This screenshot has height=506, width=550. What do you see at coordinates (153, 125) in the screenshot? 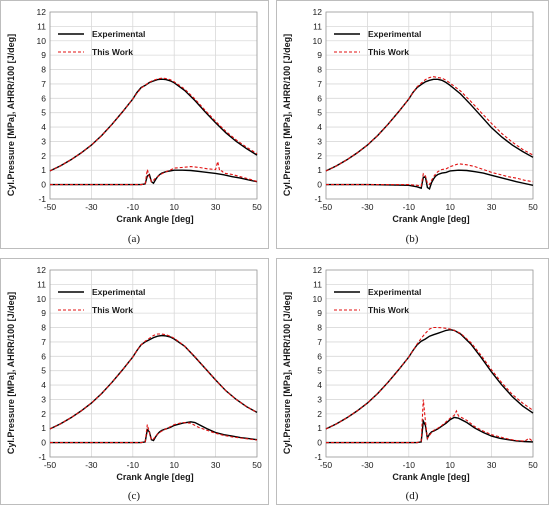
I see `experimental-pressure-line` at bounding box center [153, 125].